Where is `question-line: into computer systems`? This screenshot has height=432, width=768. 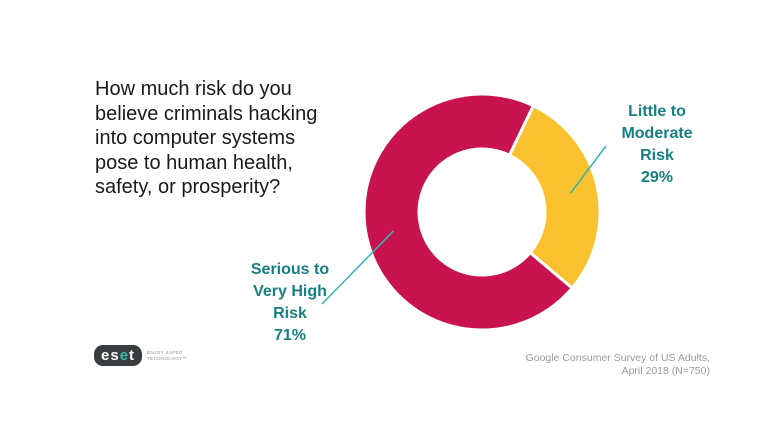 question-line: into computer systems is located at coordinates (195, 138).